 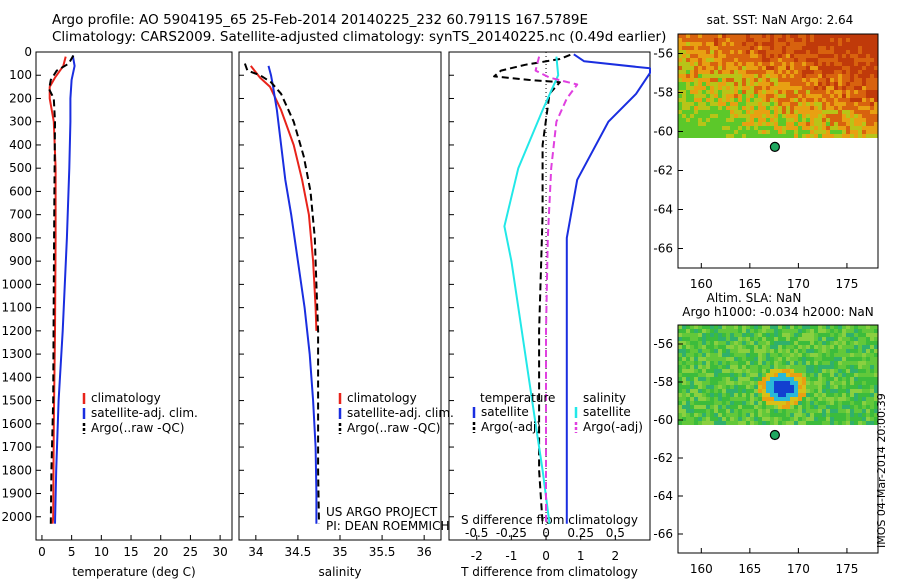 What do you see at coordinates (663, 382) in the screenshot?
I see `sla-lat-tick-label: -58` at bounding box center [663, 382].